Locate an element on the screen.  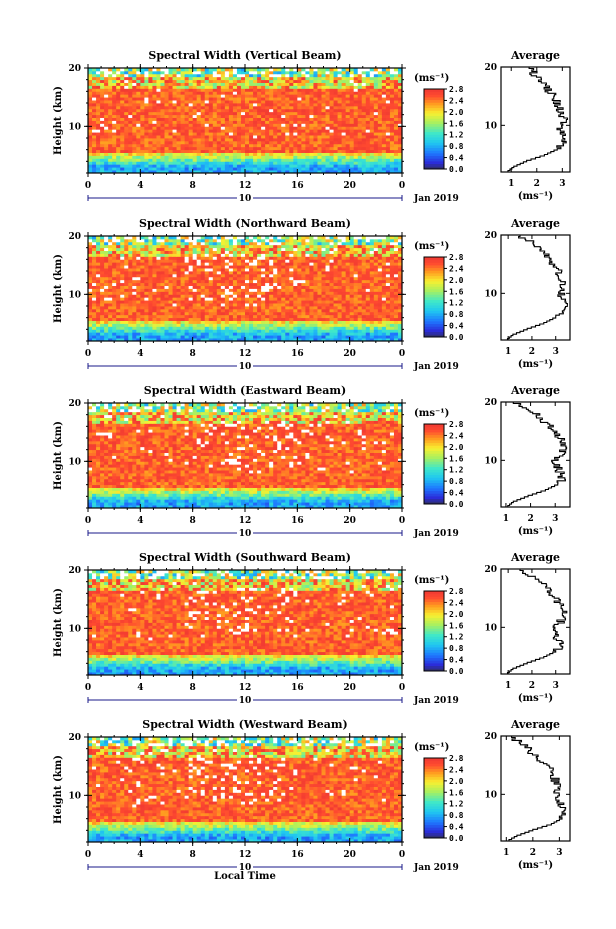
average-profile-line is located at coordinates (537, 120).